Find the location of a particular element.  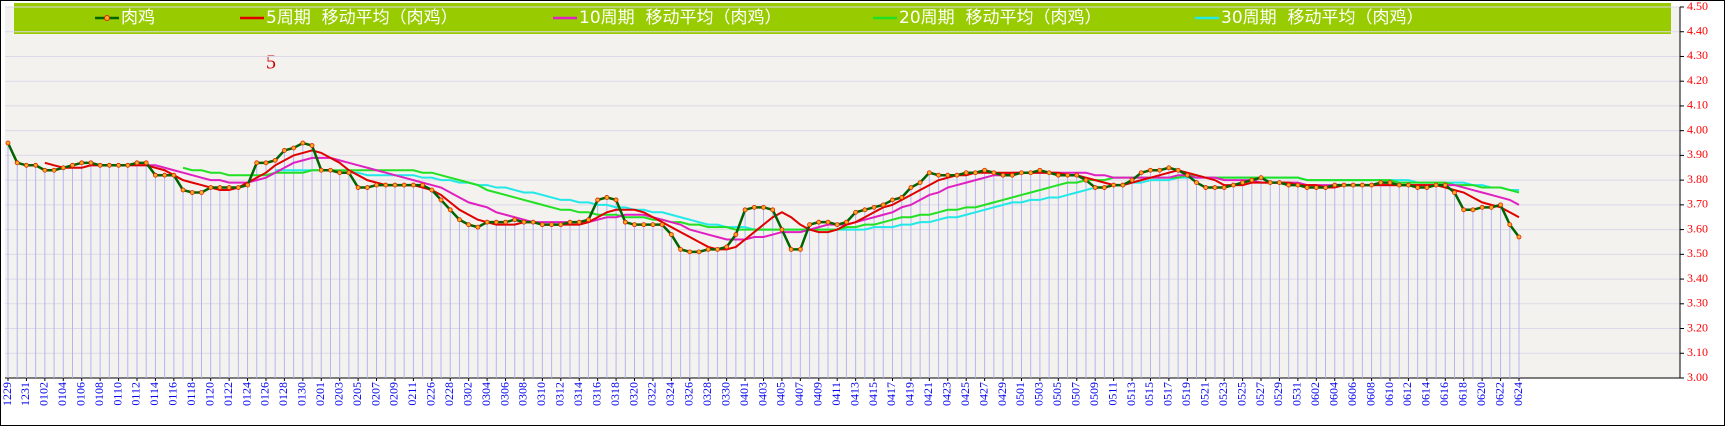

x-tick-label: 0401 is located at coordinates (744, 394).